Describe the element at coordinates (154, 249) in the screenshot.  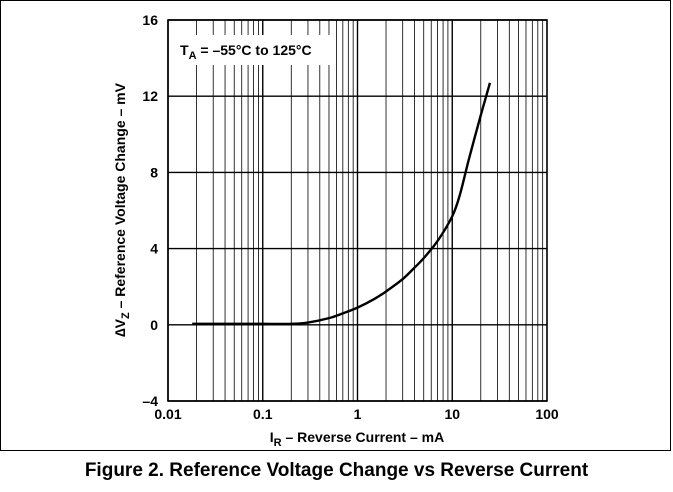
I see `y-tick-label: 4` at that location.